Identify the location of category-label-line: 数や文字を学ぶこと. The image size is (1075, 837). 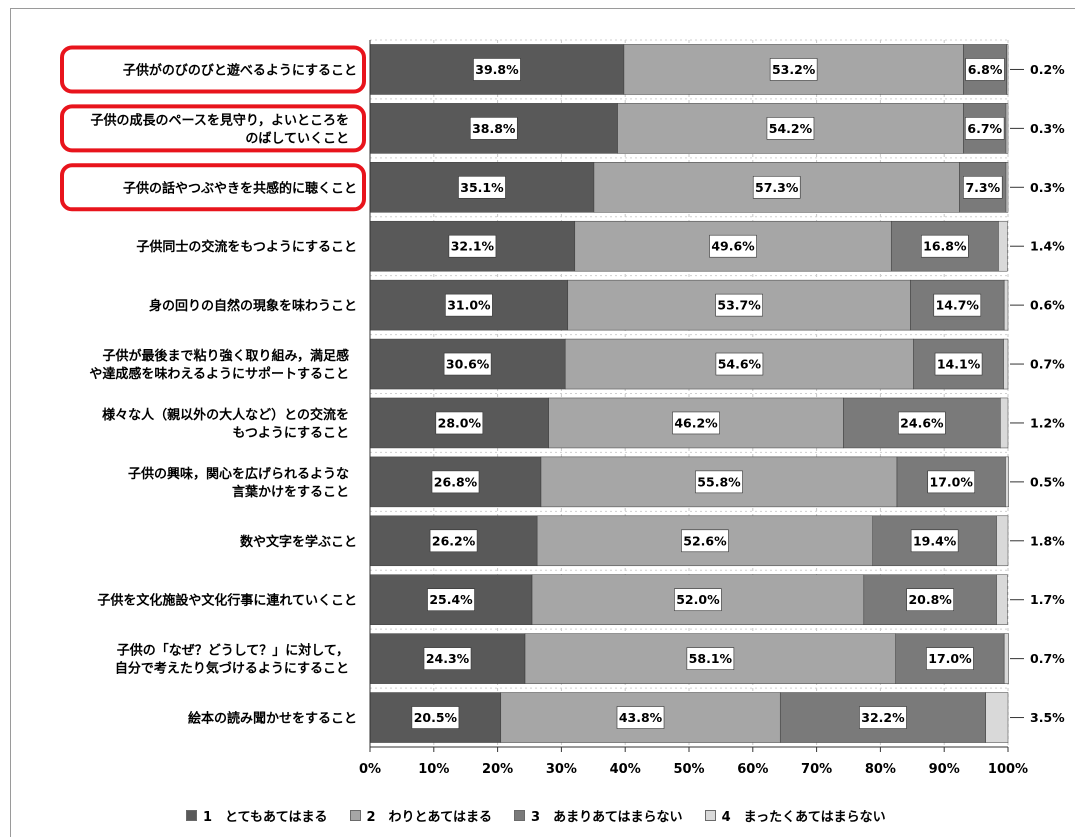
(298, 542).